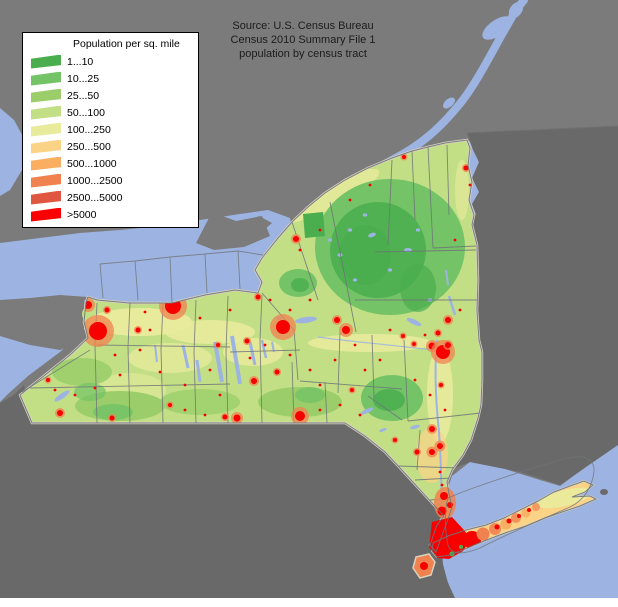  Describe the element at coordinates (83, 78) in the screenshot. I see `legend-label: 10...25` at that location.